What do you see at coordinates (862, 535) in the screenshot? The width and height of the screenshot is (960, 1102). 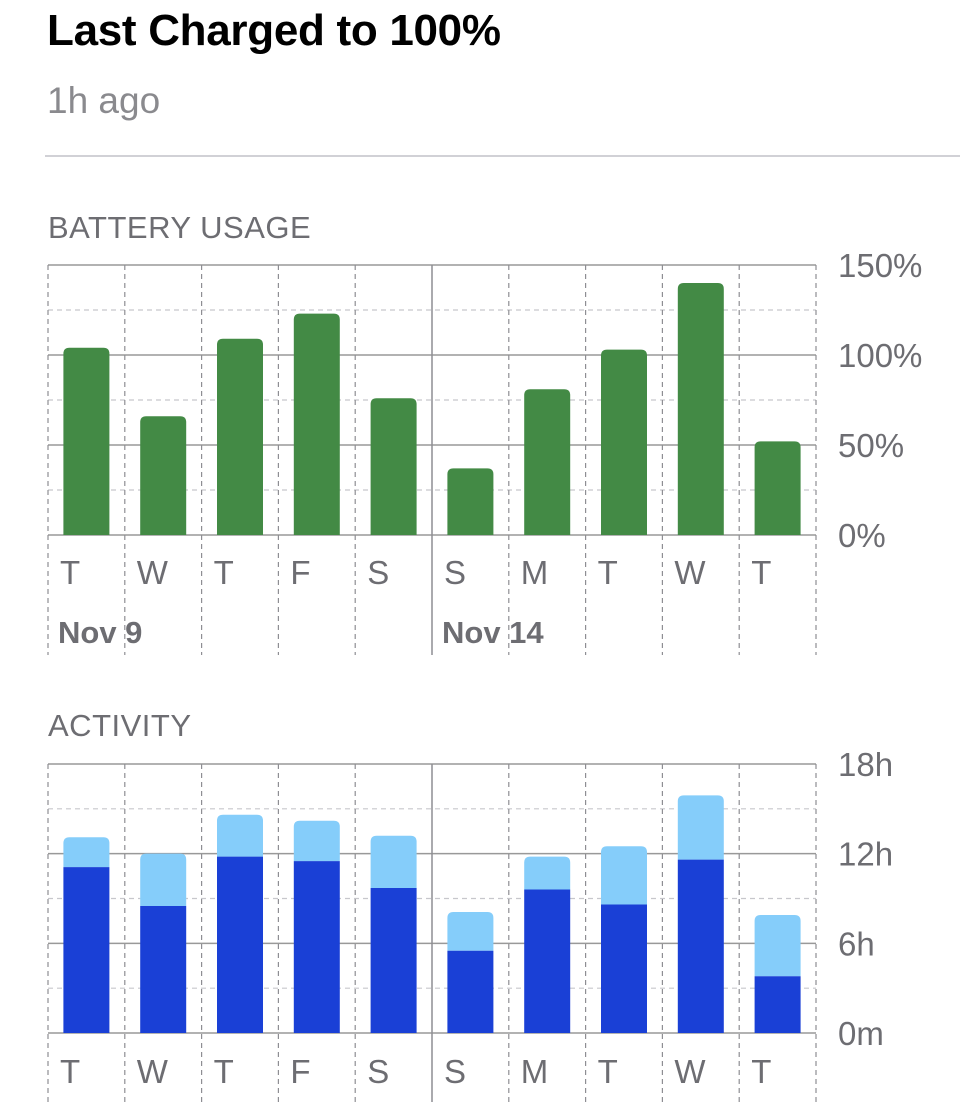 I see `y-tick-label: 0%` at bounding box center [862, 535].